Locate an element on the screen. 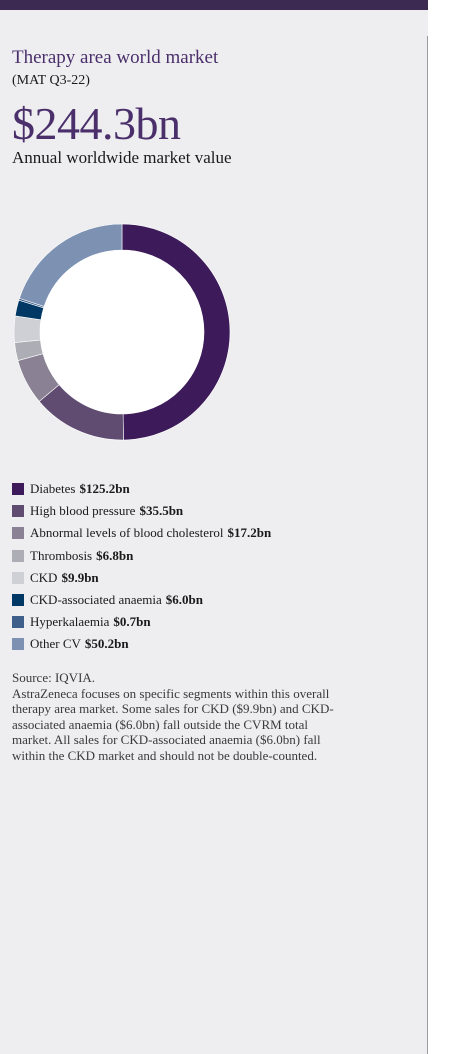 The height and width of the screenshot is (1054, 455). legend-label: CKD is located at coordinates (44, 577).